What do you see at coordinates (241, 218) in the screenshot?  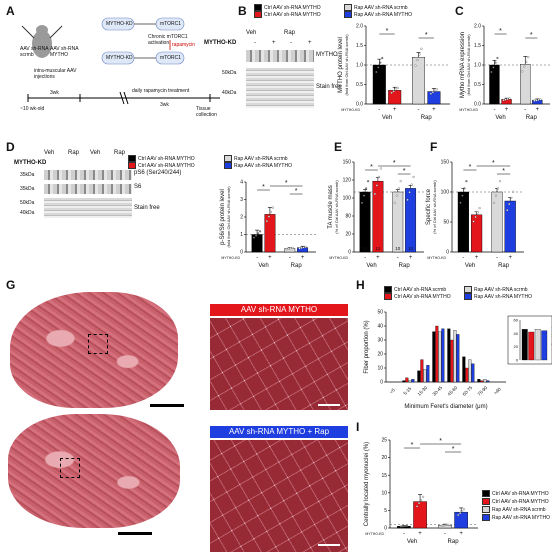 I see `y-tick-label: 2` at bounding box center [241, 218].